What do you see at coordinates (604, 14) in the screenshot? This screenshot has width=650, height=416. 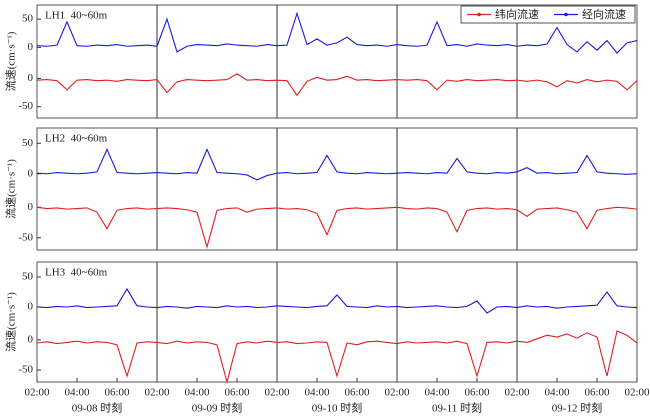 I see `legend-label: 经向流速` at bounding box center [604, 14].